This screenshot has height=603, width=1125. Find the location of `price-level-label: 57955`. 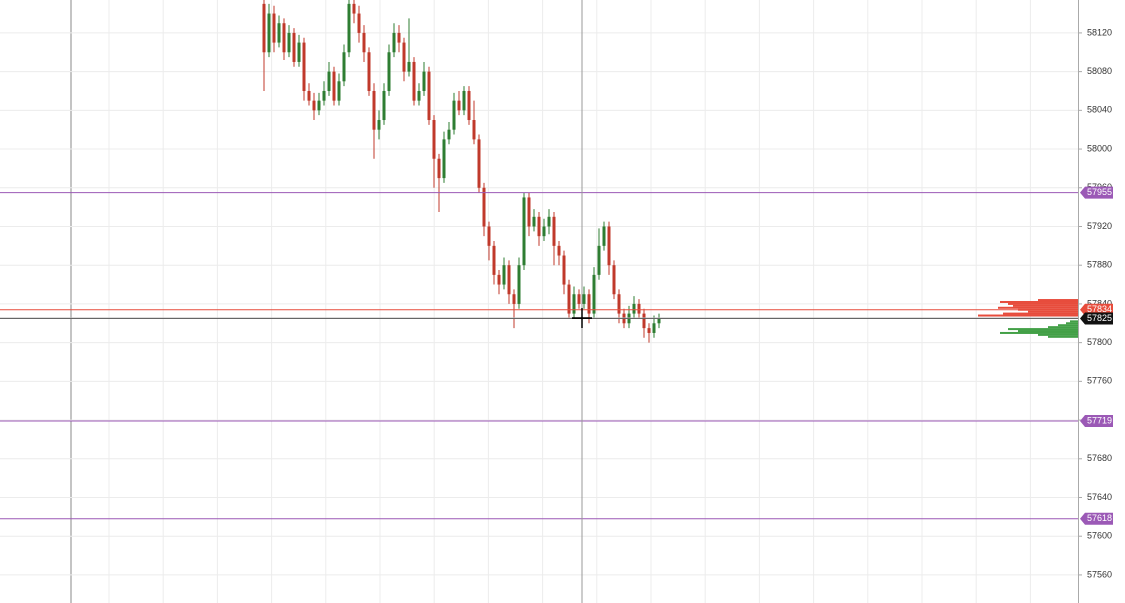

price-level-label: 57955 is located at coordinates (1099, 192).